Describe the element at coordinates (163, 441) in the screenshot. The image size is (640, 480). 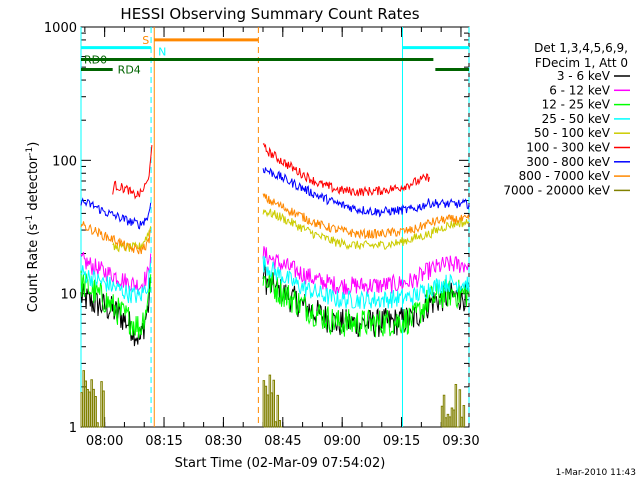
I see `x-tick-label: 08:15` at that location.